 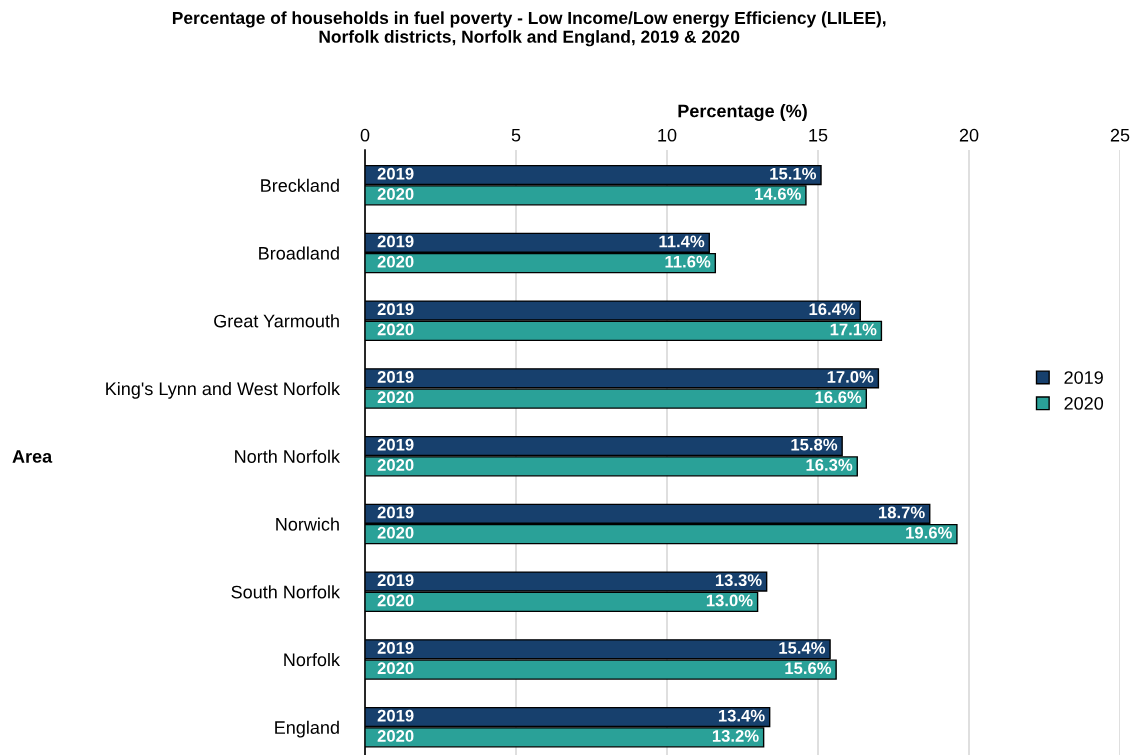 What do you see at coordinates (1084, 403) in the screenshot?
I see `legend-label: 2020` at bounding box center [1084, 403].